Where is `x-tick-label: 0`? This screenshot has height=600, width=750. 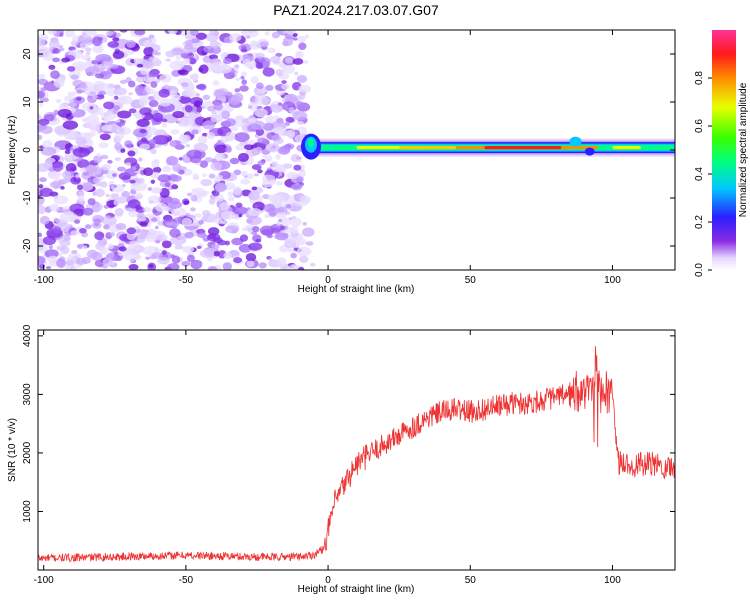 x-tick-label: 0 is located at coordinates (328, 280).